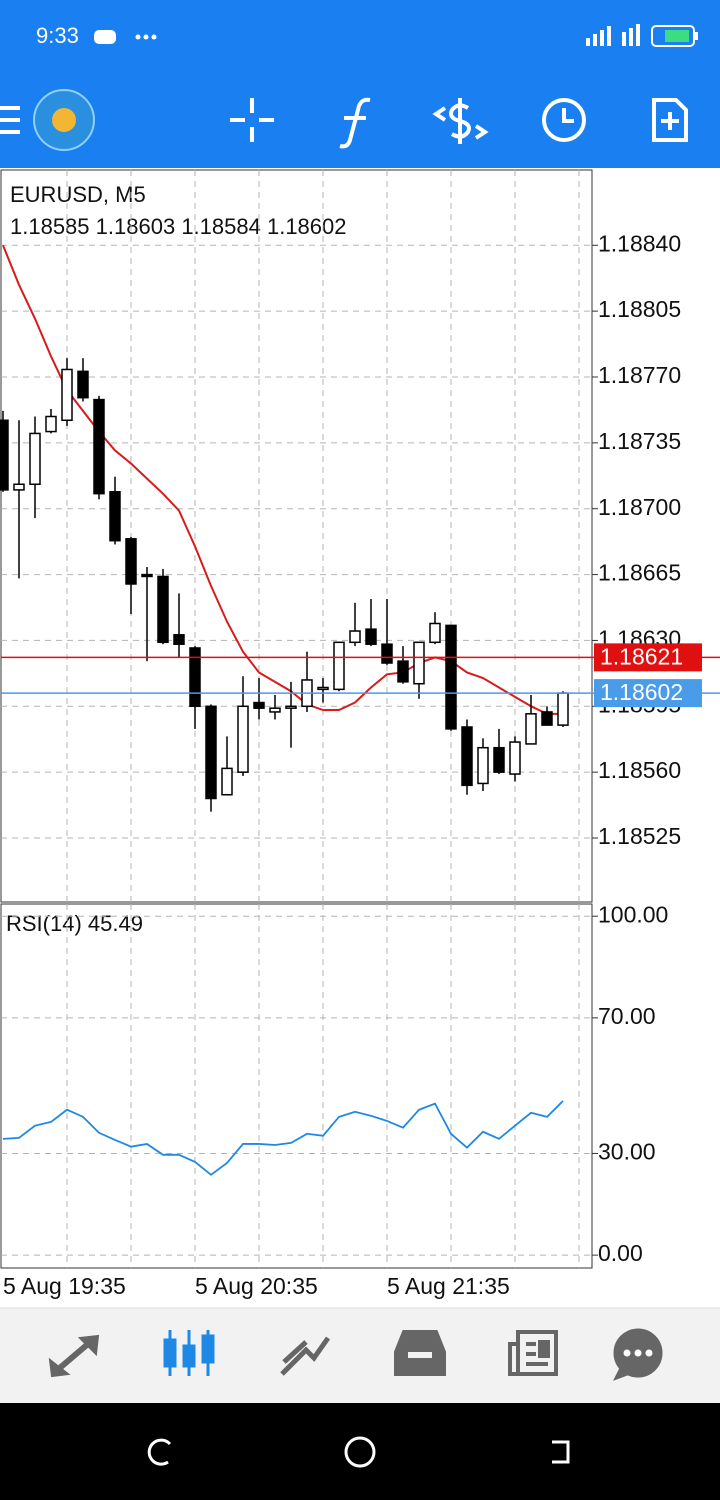 The image size is (720, 1500). Describe the element at coordinates (189, 1353) in the screenshot. I see `chart-tab` at that location.